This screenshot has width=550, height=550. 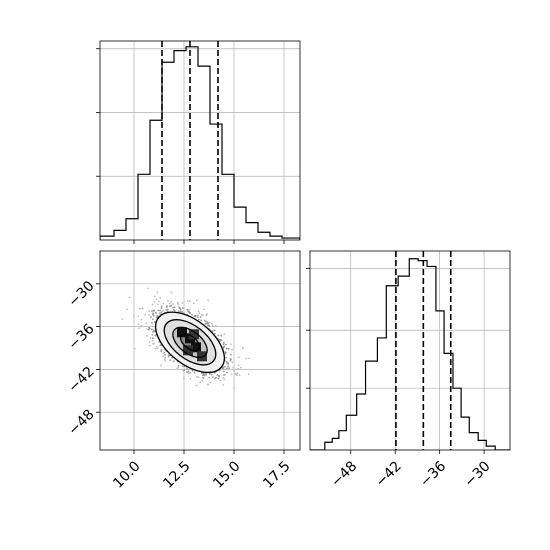 I want to click on histogram-outline, so click(x=200, y=143).